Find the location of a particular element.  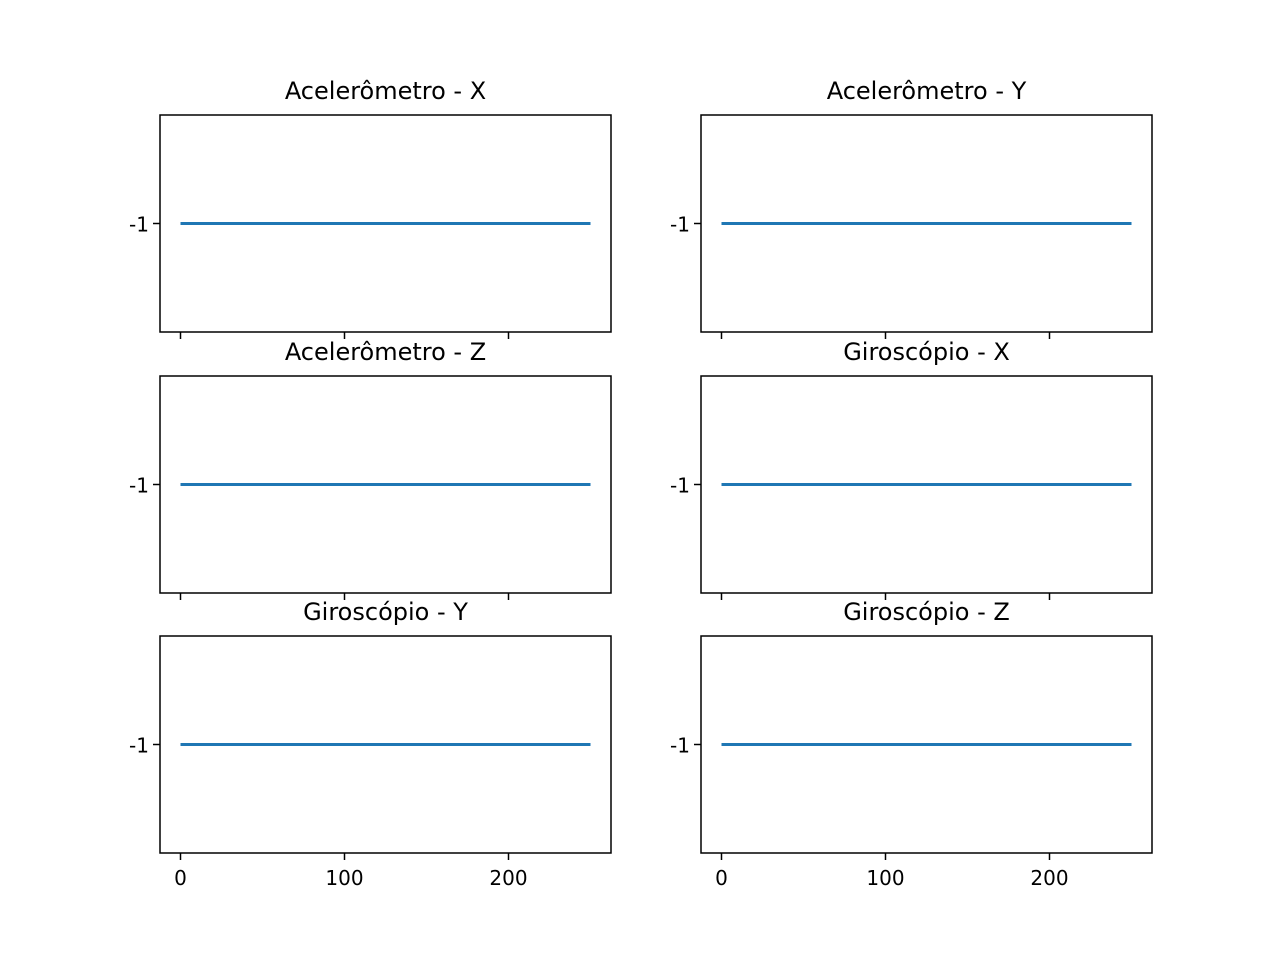

subplot-6: -1 0 100 200 Giroscópio - Z is located at coordinates (911, 744).